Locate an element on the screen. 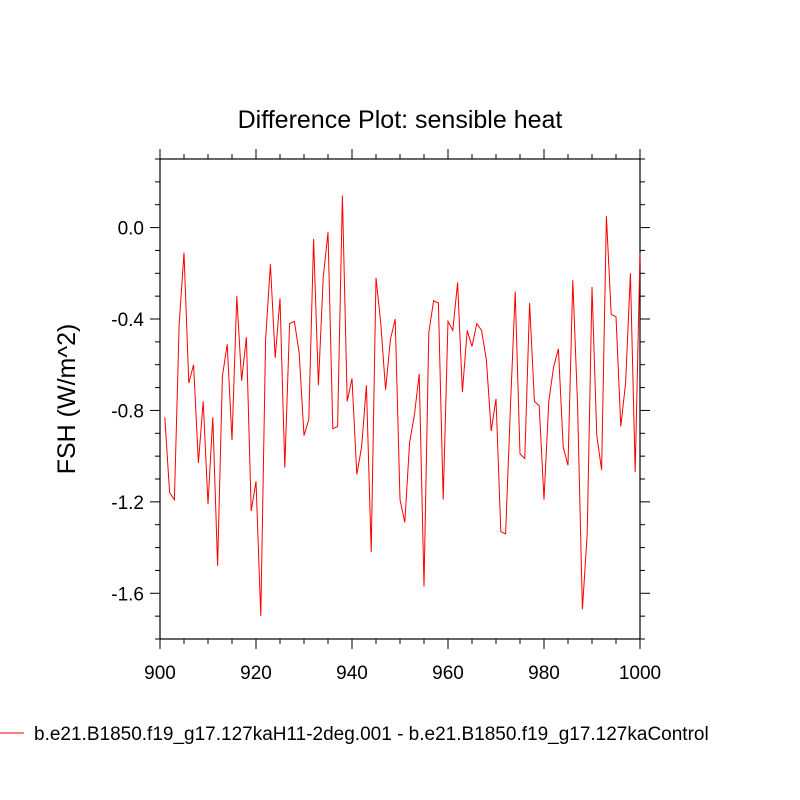  y-tick-label: 0.0 is located at coordinates (131, 229).